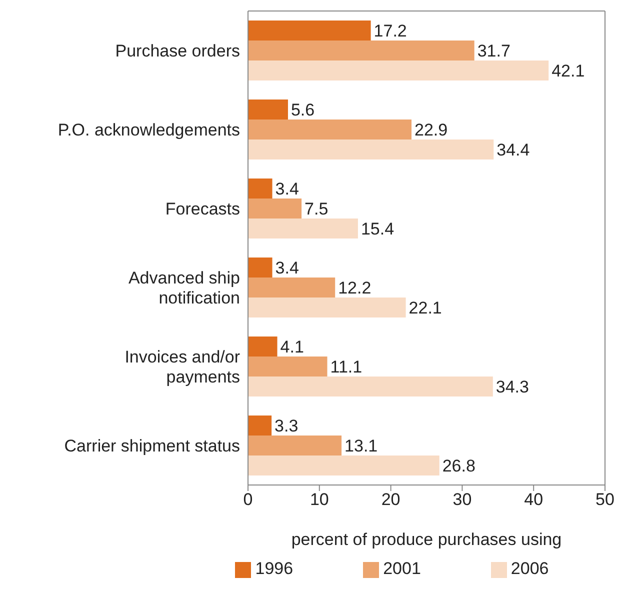 Image resolution: width=628 pixels, height=597 pixels. What do you see at coordinates (568, 71) in the screenshot?
I see `data-label: 42.1` at bounding box center [568, 71].